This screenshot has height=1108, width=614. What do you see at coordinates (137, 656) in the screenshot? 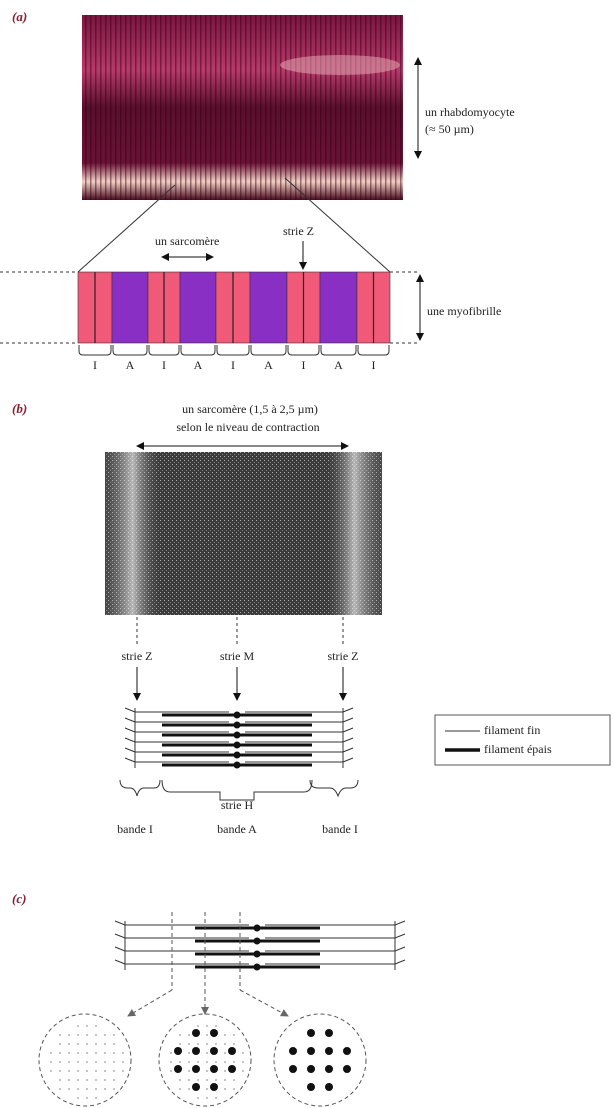
I see `z-line-label: strie Z` at bounding box center [137, 656].